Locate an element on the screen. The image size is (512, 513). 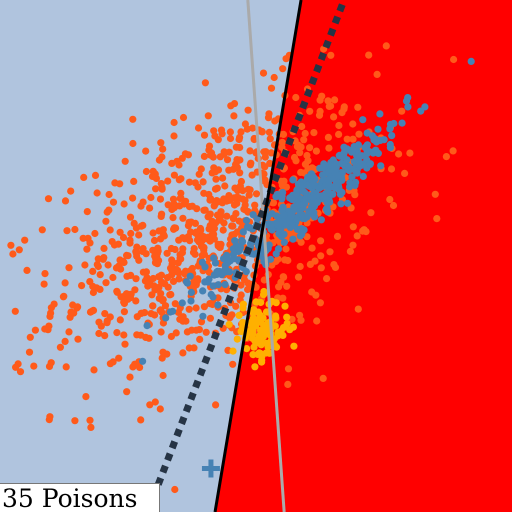
reference-line is located at coordinates (266, 256).